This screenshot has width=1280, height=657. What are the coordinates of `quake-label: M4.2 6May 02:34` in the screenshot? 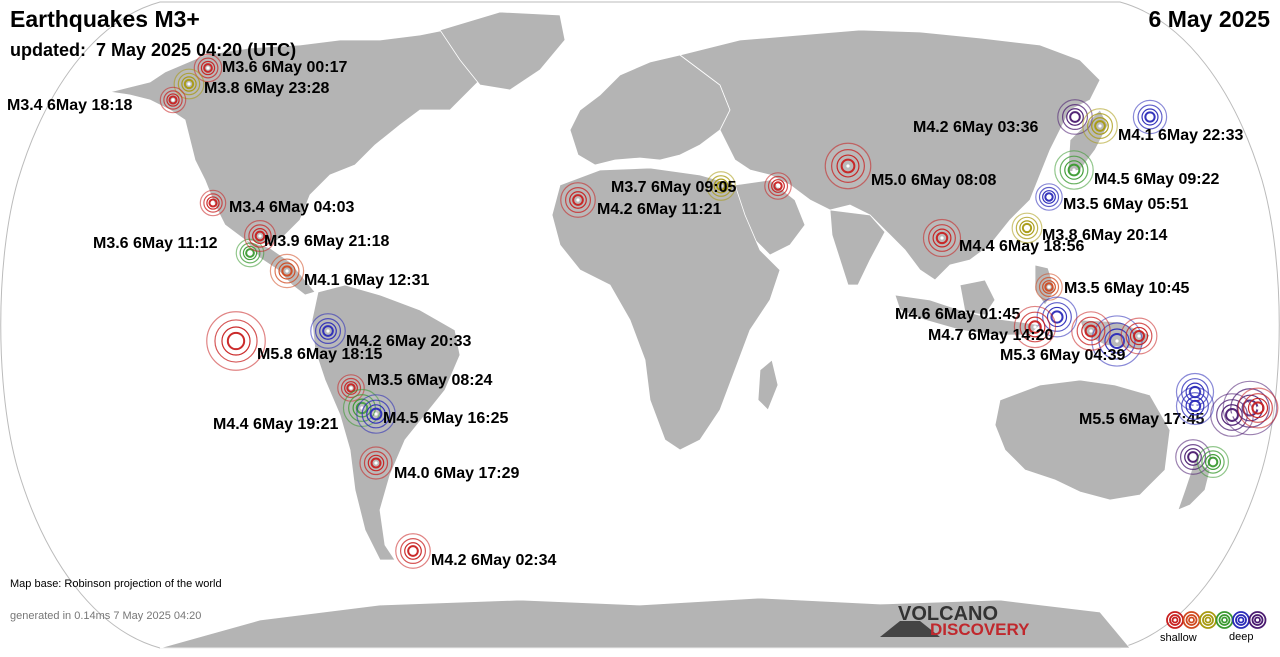 It's located at (494, 560).